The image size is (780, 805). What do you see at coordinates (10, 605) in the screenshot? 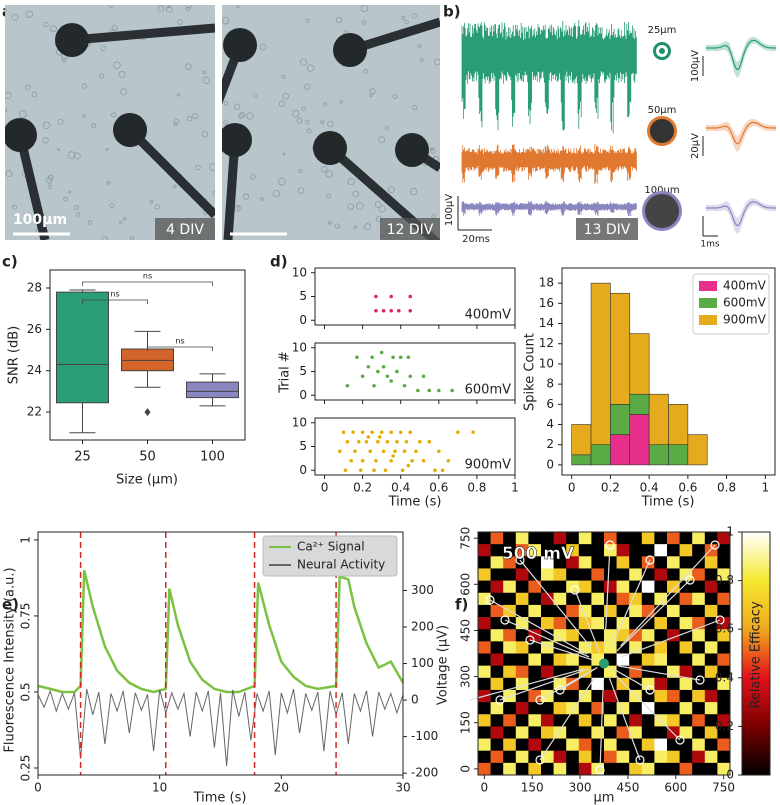
I see `panel-label: e)` at bounding box center [10, 605].